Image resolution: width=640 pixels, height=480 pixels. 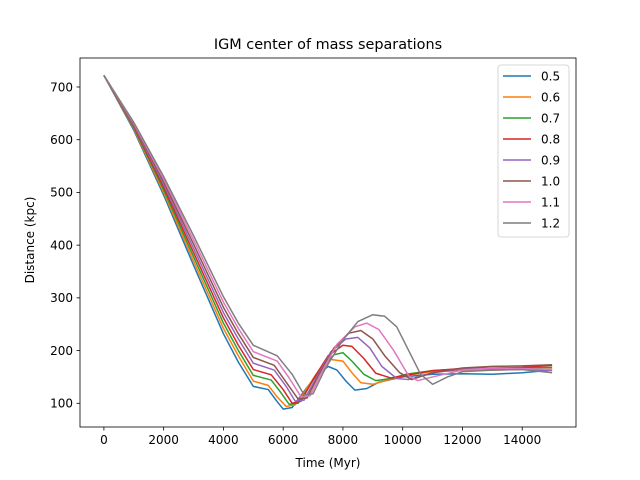 I want to click on y-tick-label: 300, so click(x=61, y=298).